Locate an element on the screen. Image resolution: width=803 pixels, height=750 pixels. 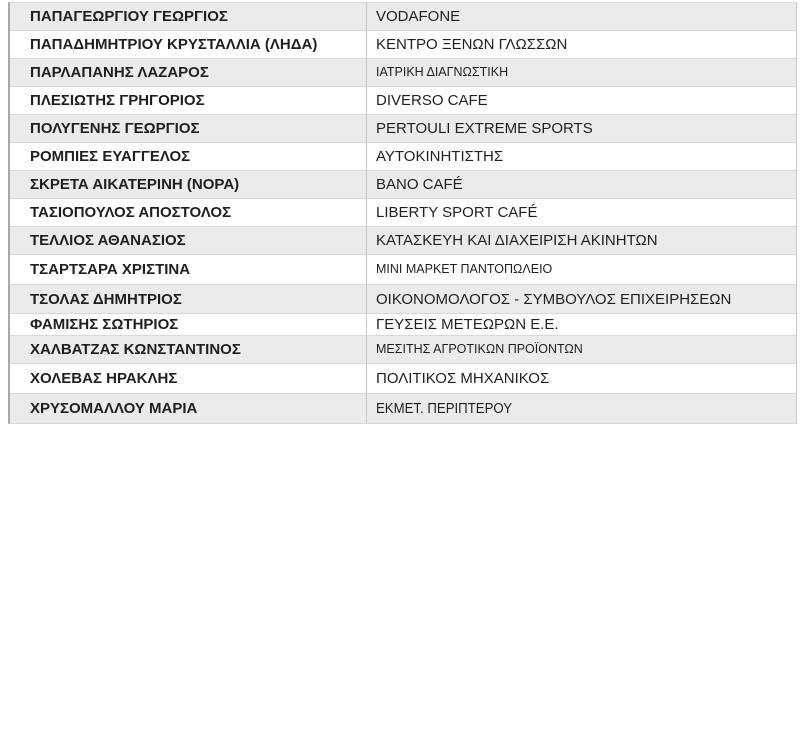
person-name: ΠΛΕΣΙΩΤΗΣ ΓΡΗΓΟΡΙΟΣ is located at coordinates (117, 100).